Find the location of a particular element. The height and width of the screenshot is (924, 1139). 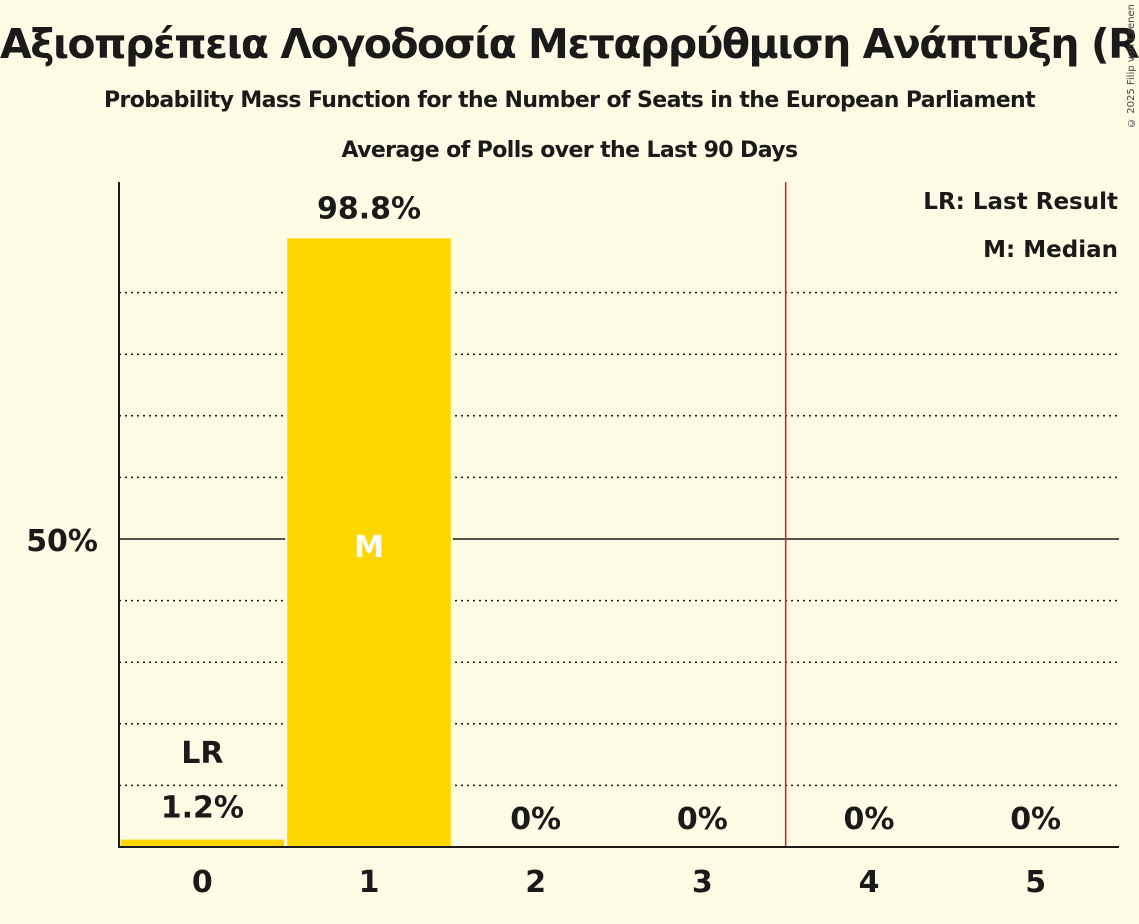

value-label-0: 1.2% is located at coordinates (202, 808).